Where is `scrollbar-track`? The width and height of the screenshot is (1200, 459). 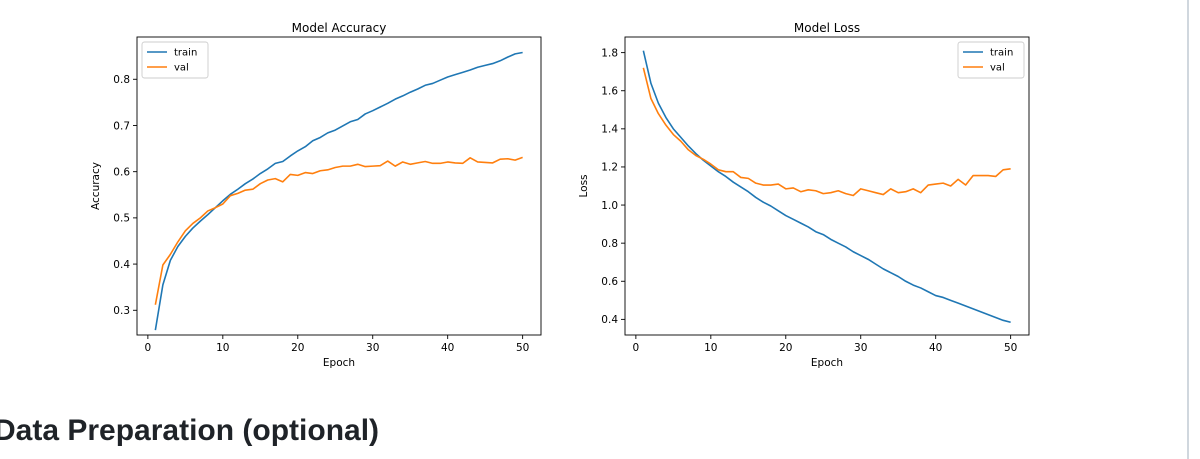 scrollbar-track is located at coordinates (1188, 229).